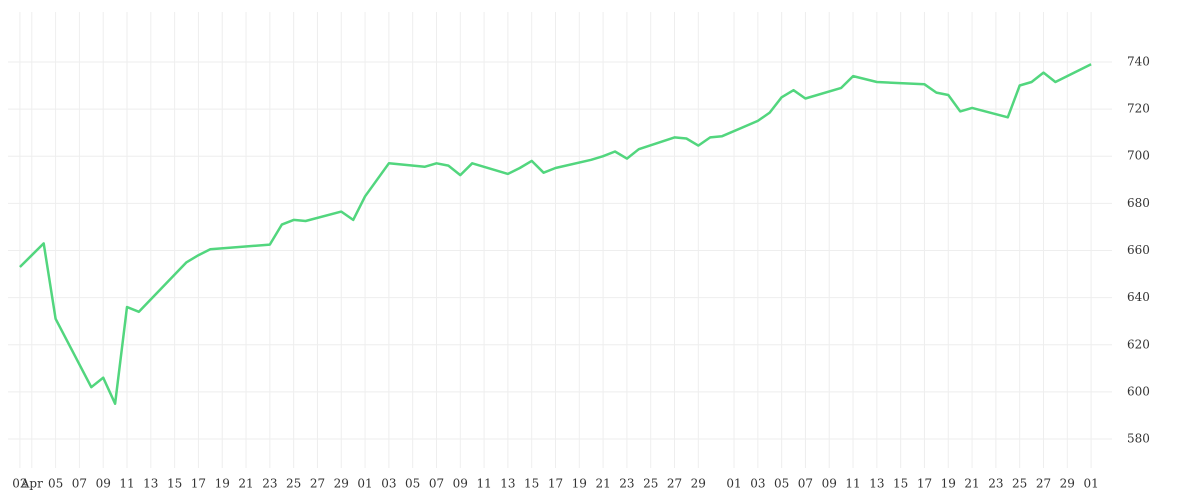  I want to click on y-tick-label: 680, so click(1138, 203).